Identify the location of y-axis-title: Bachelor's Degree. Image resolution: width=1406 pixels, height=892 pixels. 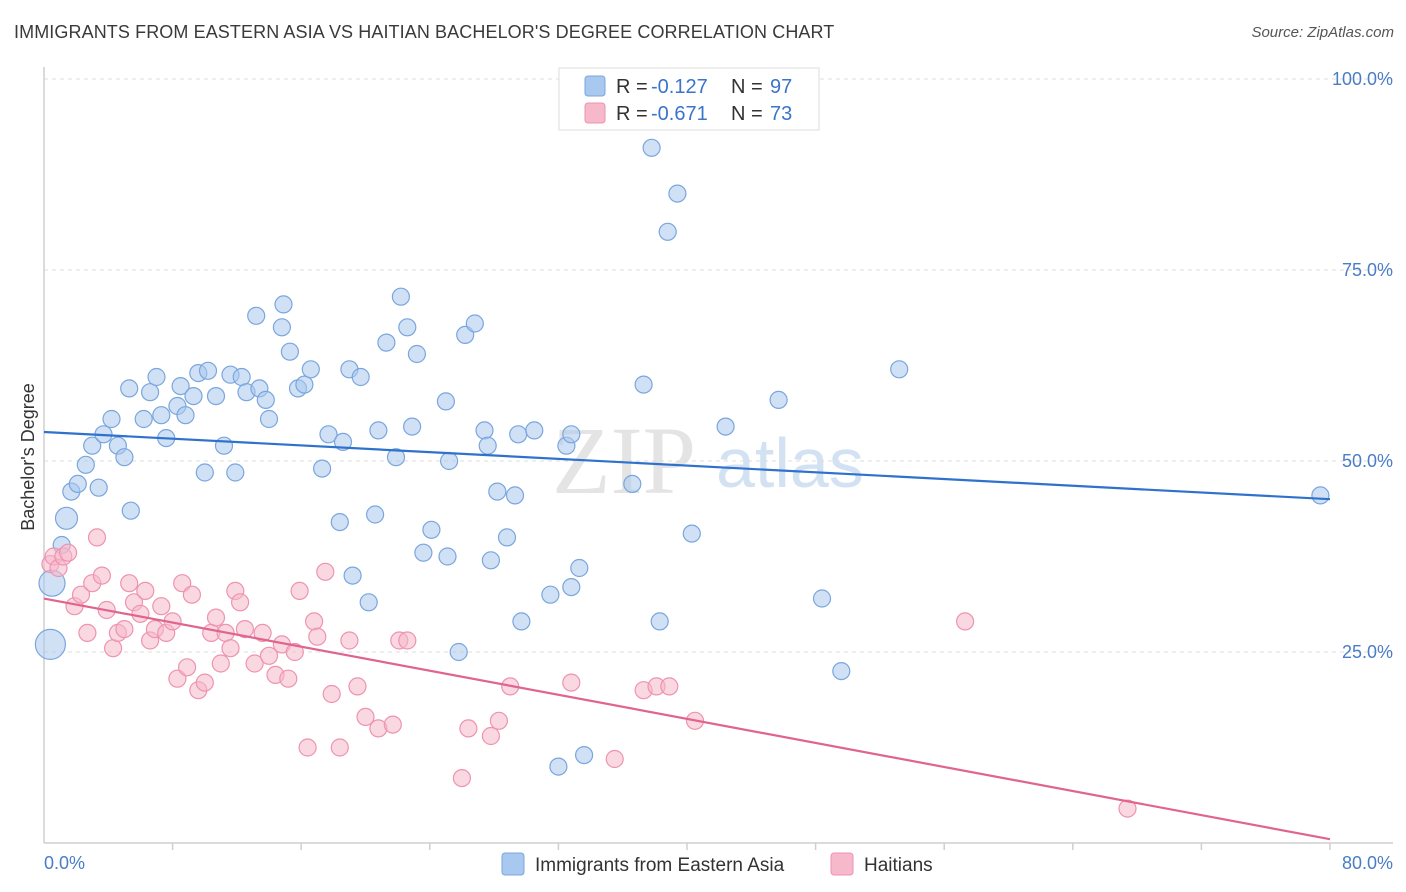
(28, 457).